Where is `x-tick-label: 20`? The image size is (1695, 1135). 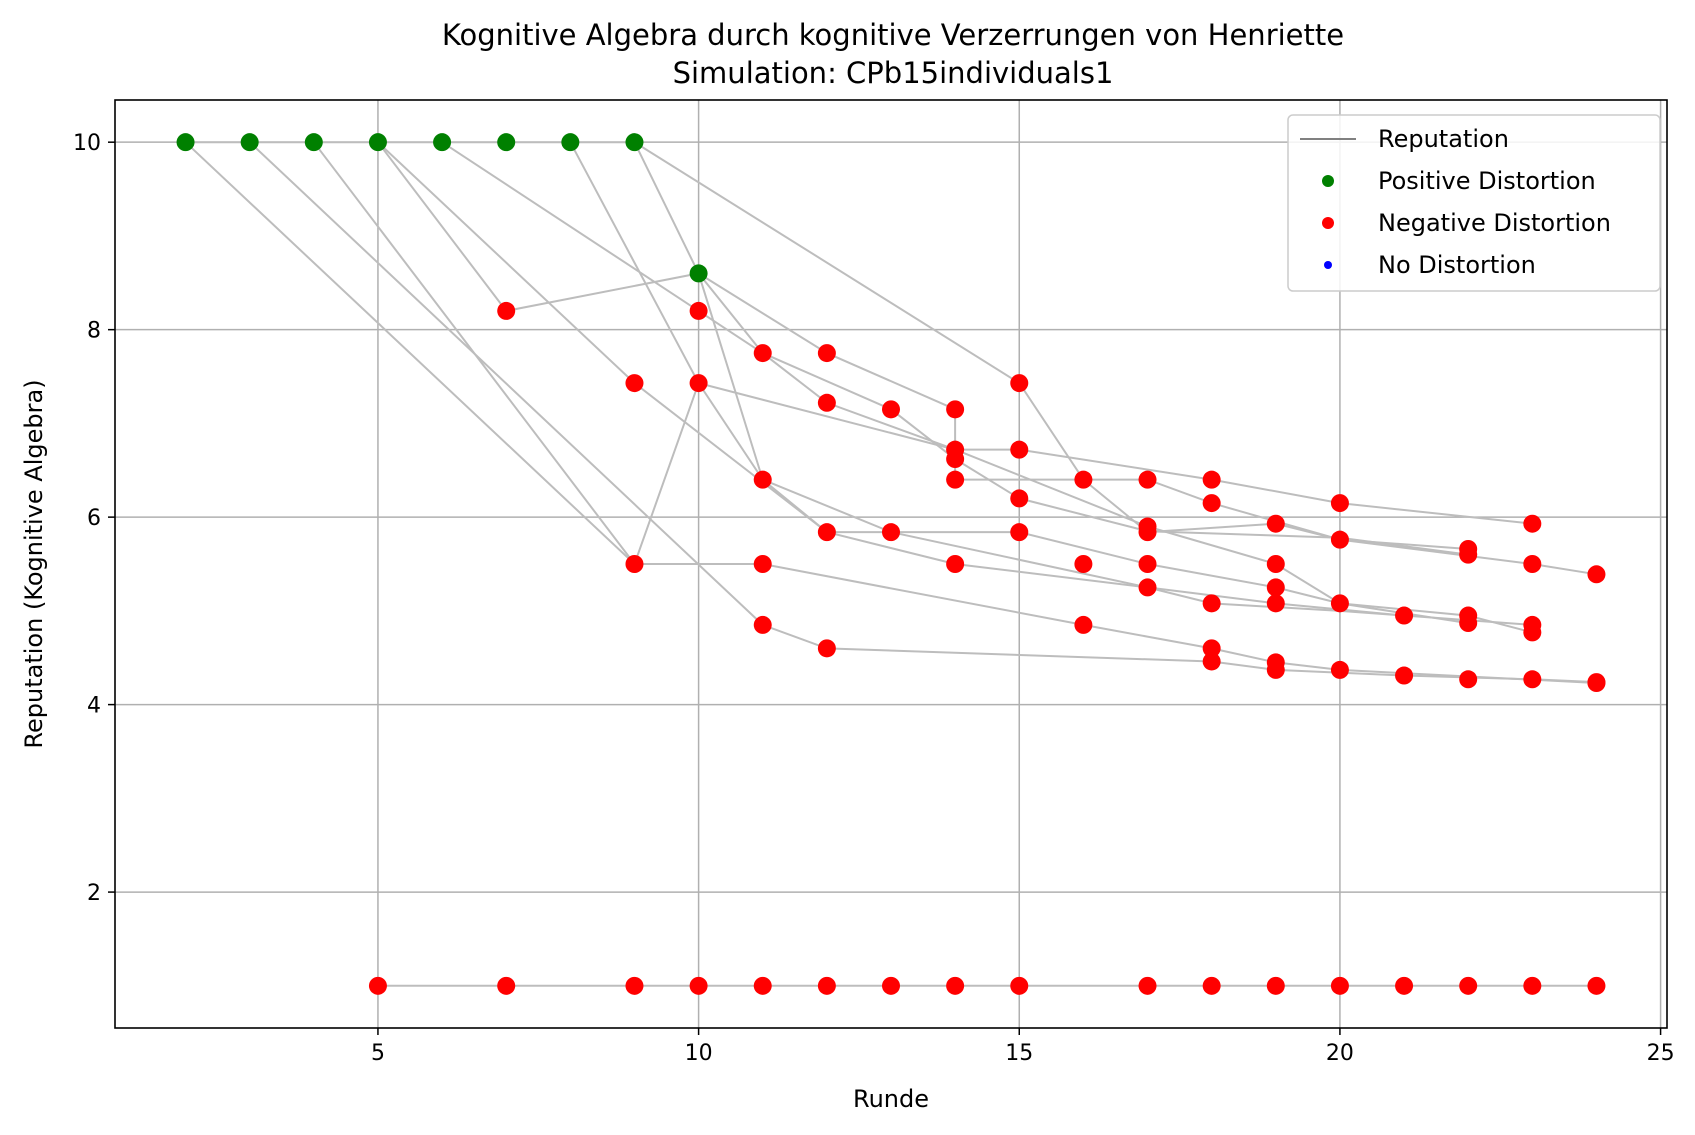 x-tick-label: 20 is located at coordinates (1340, 1053).